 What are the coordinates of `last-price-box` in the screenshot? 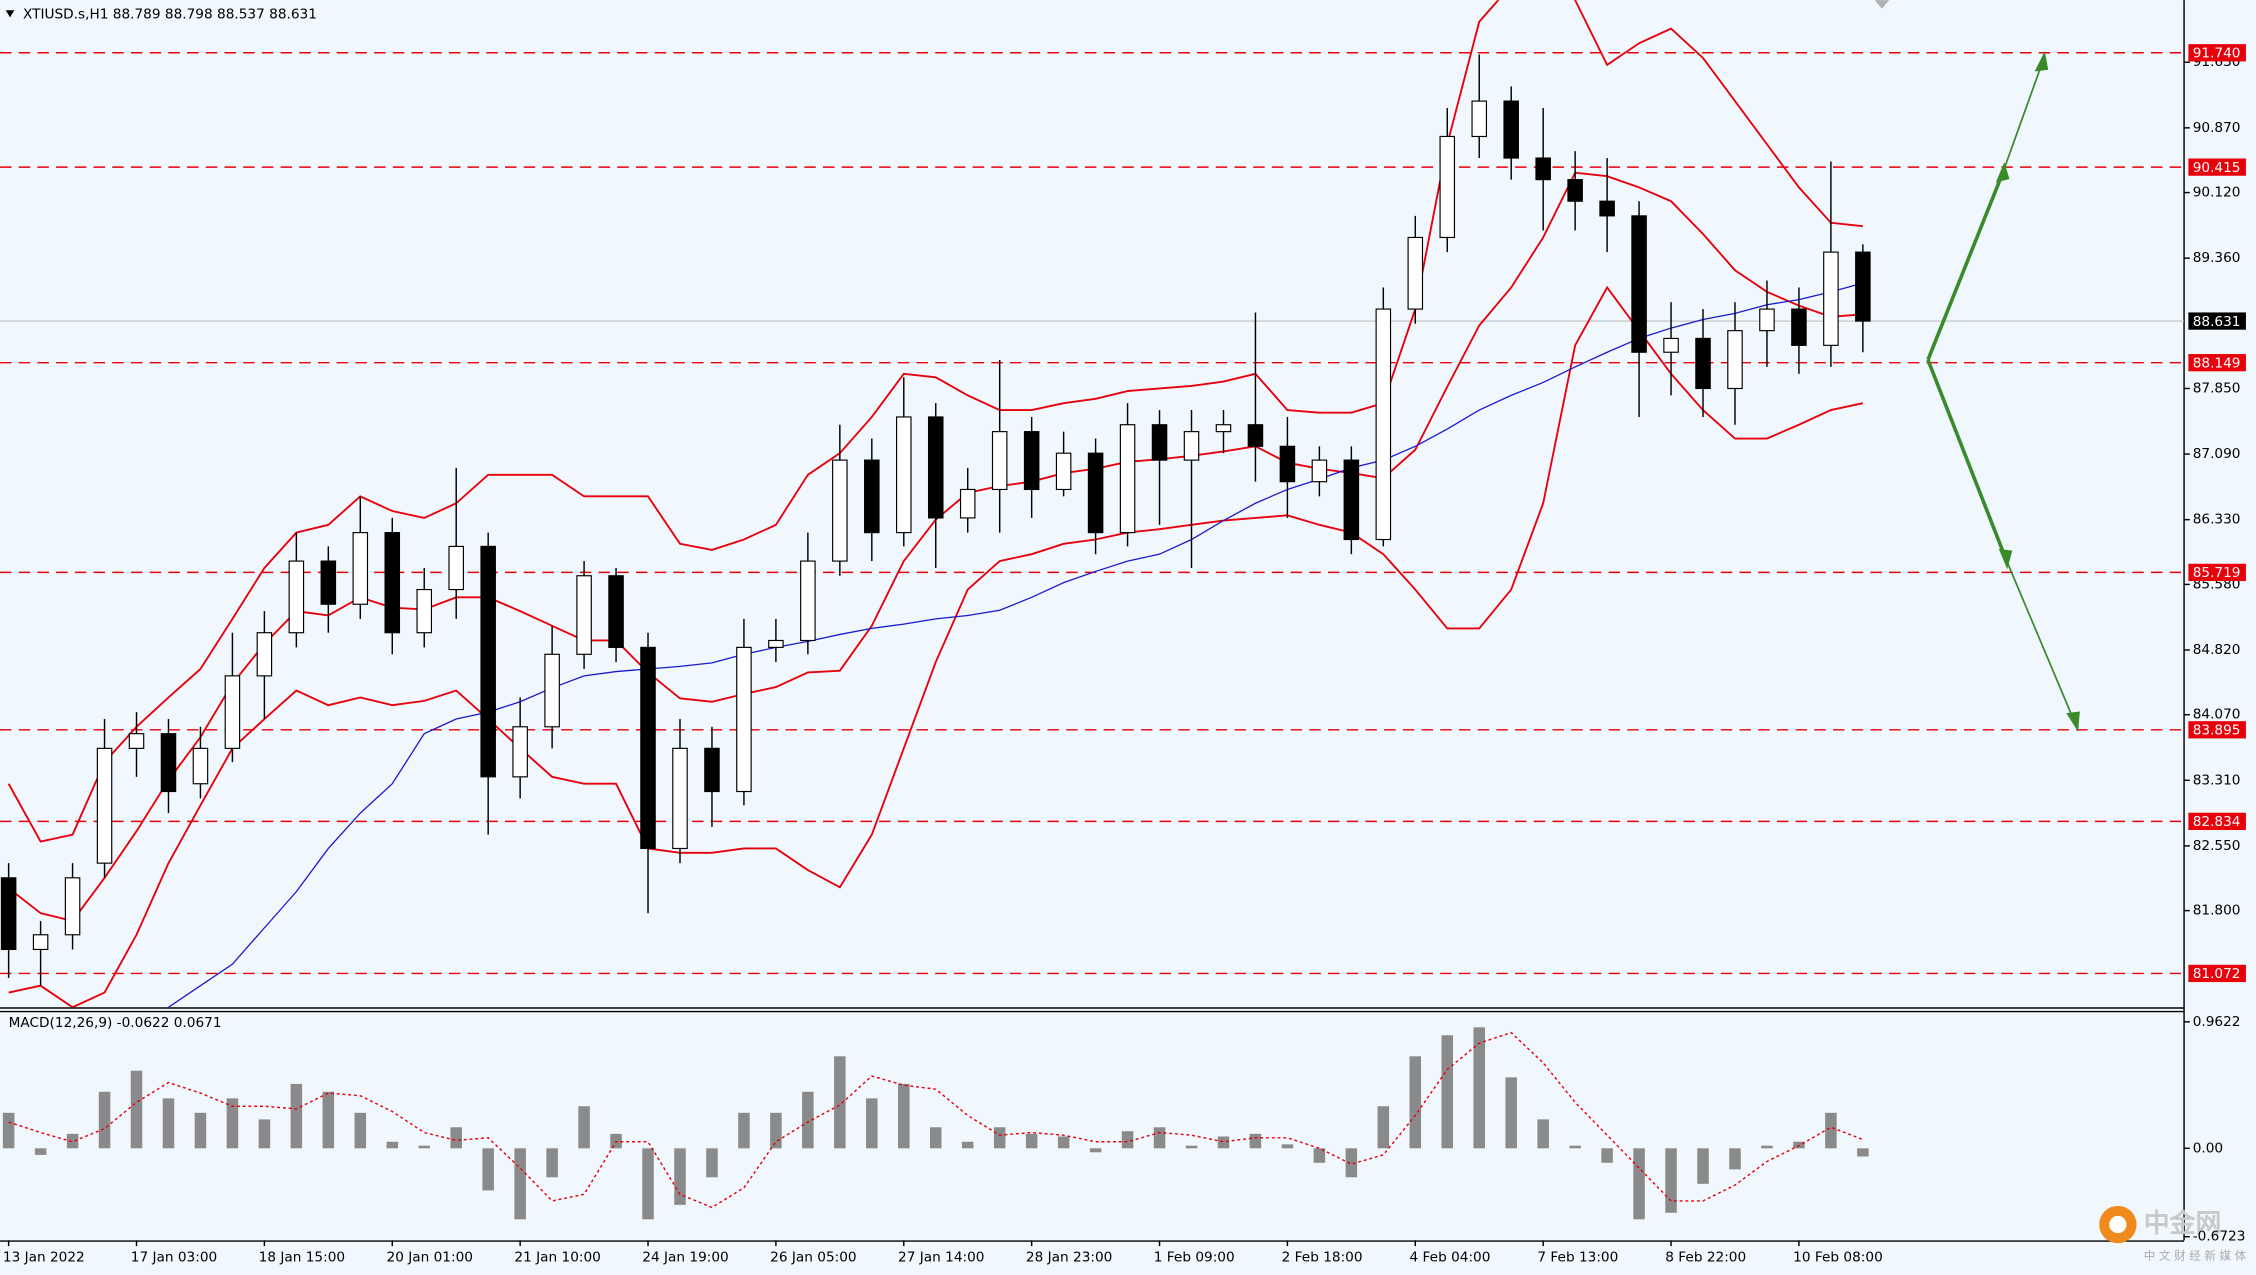 It's located at (2217, 321).